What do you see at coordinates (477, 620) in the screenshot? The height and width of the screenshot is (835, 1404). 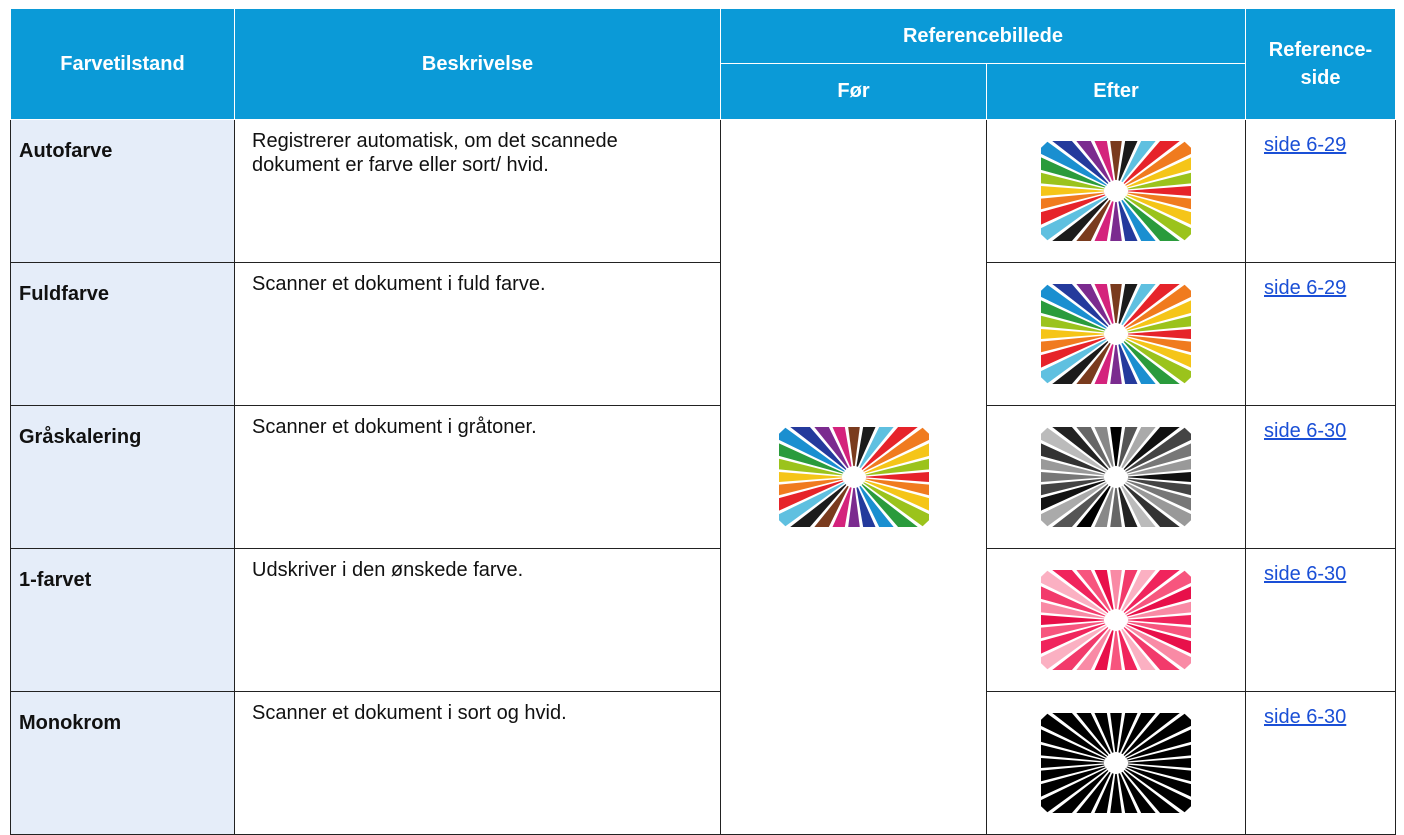 I see `description-cell: Udskriver i den ønskede farve.` at bounding box center [477, 620].